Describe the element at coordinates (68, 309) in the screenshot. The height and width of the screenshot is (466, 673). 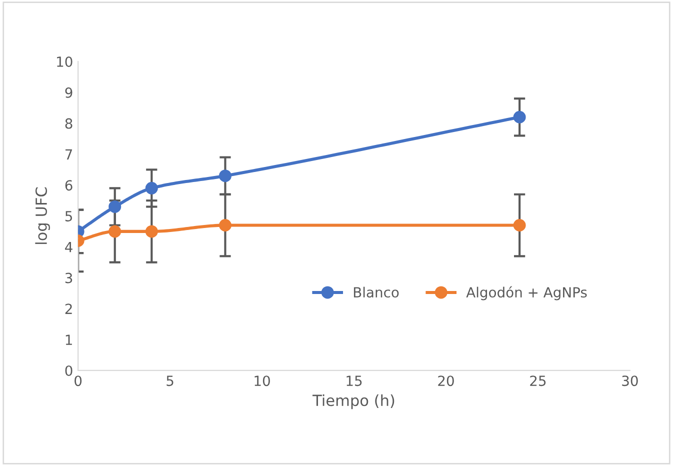
I see `y-tick-label: 2` at that location.